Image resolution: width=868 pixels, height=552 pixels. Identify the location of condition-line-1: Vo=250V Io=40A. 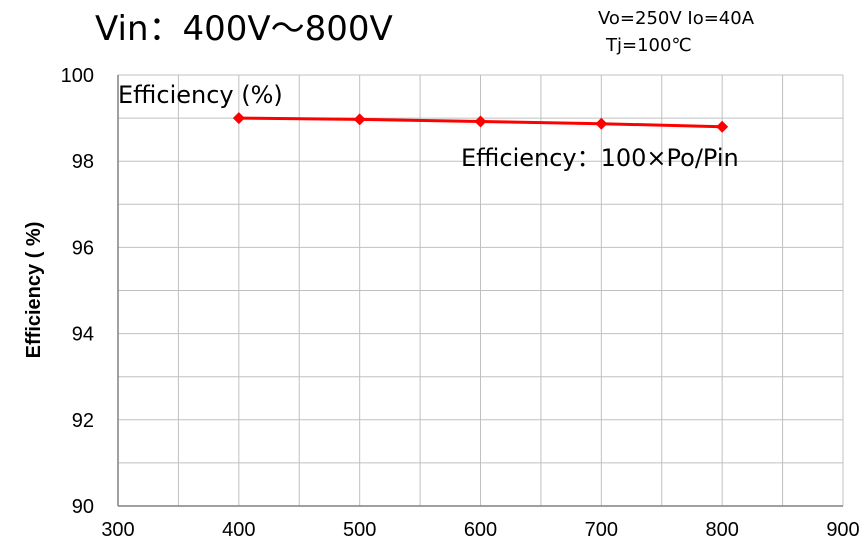
(676, 18).